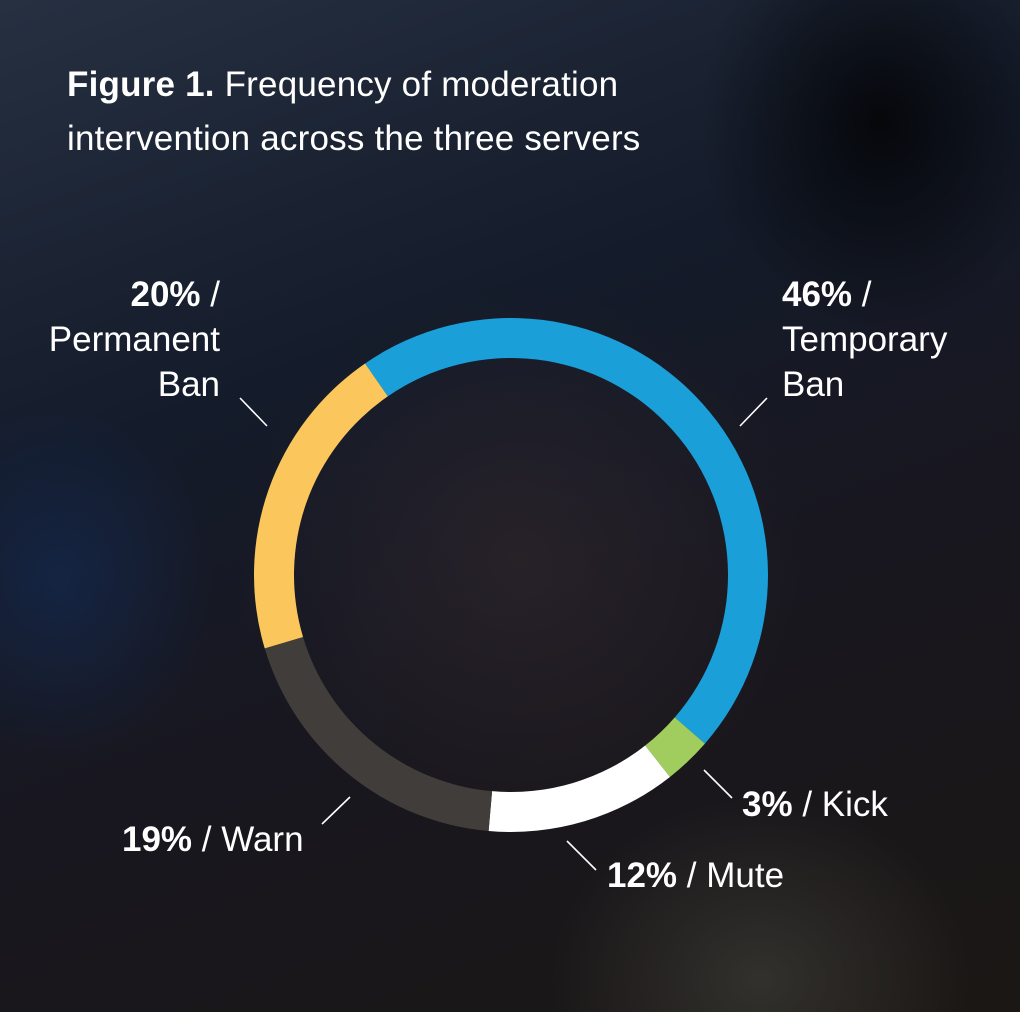  I want to click on label-mute-text: / Mute, so click(731, 875).